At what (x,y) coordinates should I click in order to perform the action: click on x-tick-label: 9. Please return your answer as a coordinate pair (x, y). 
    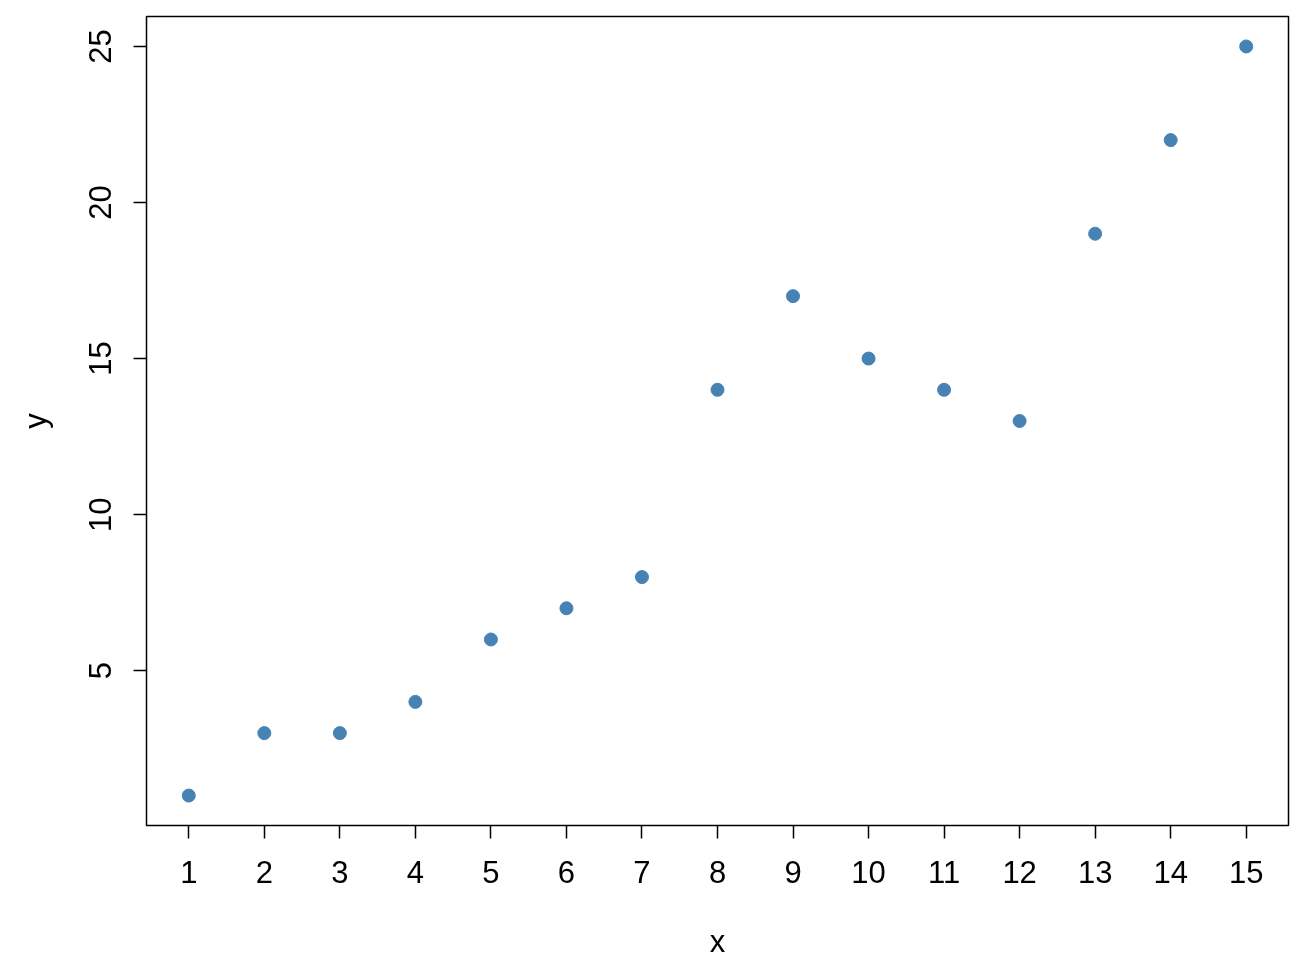
    Looking at the image, I should click on (793, 872).